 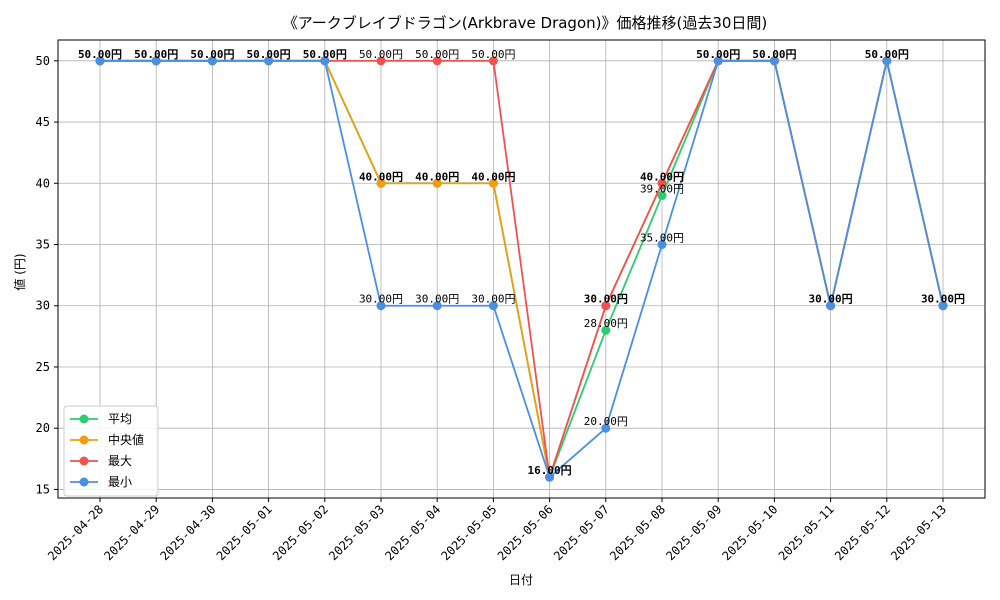 I want to click on y-axis-ticks: 15 20 25 30 35 40 45 50, so click(x=47, y=275).